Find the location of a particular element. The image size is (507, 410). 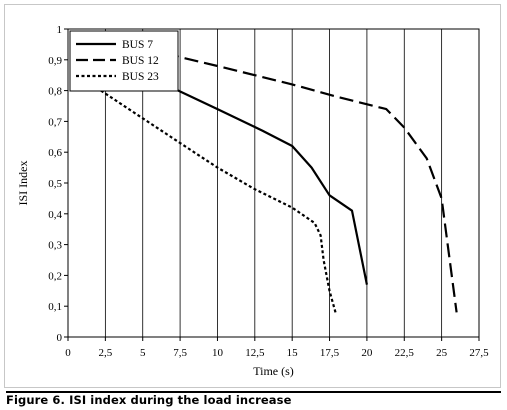

legend-label: BUS 7 is located at coordinates (137, 45).